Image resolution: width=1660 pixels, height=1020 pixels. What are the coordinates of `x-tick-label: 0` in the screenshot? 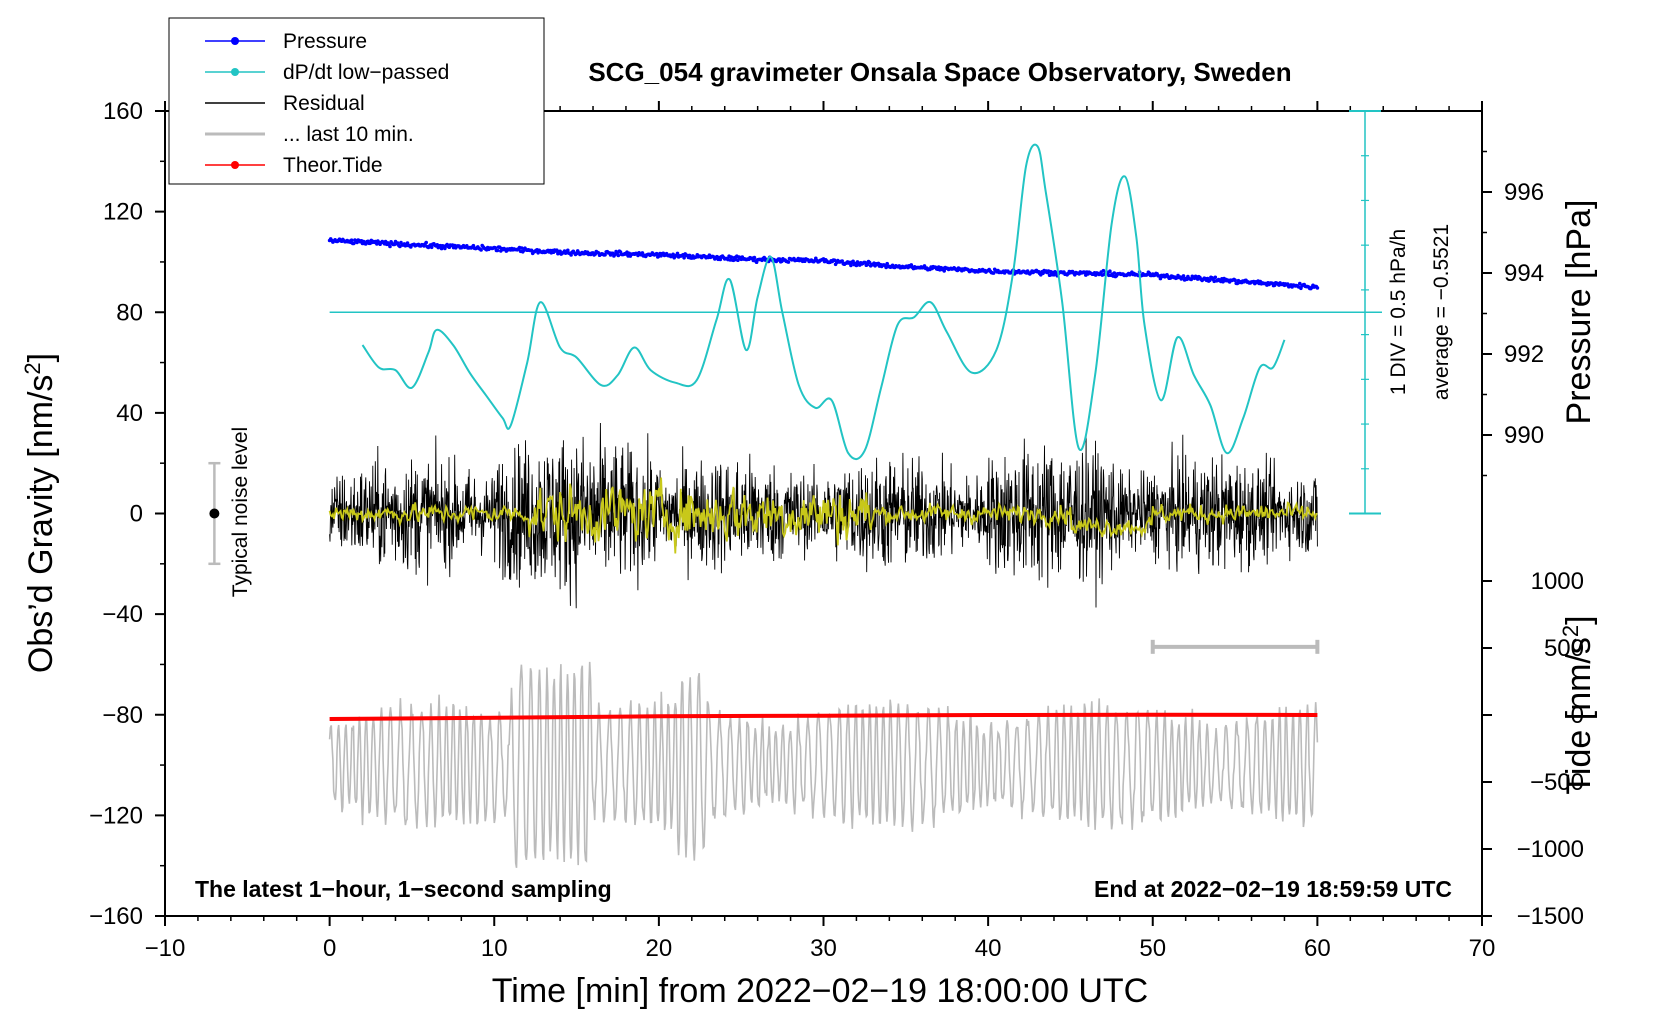 It's located at (329, 948).